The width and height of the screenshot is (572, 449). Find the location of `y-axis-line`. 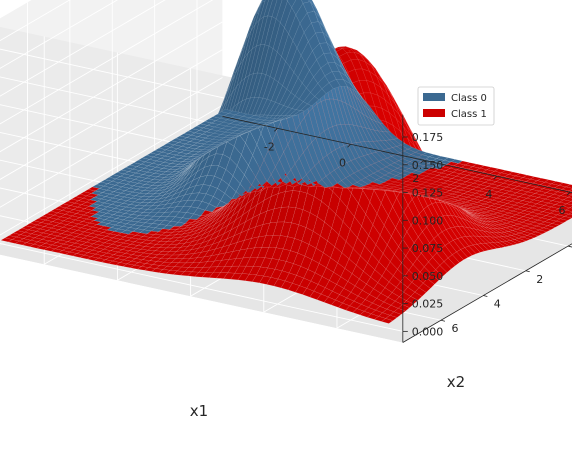

y-axis-line is located at coordinates (487, 293).